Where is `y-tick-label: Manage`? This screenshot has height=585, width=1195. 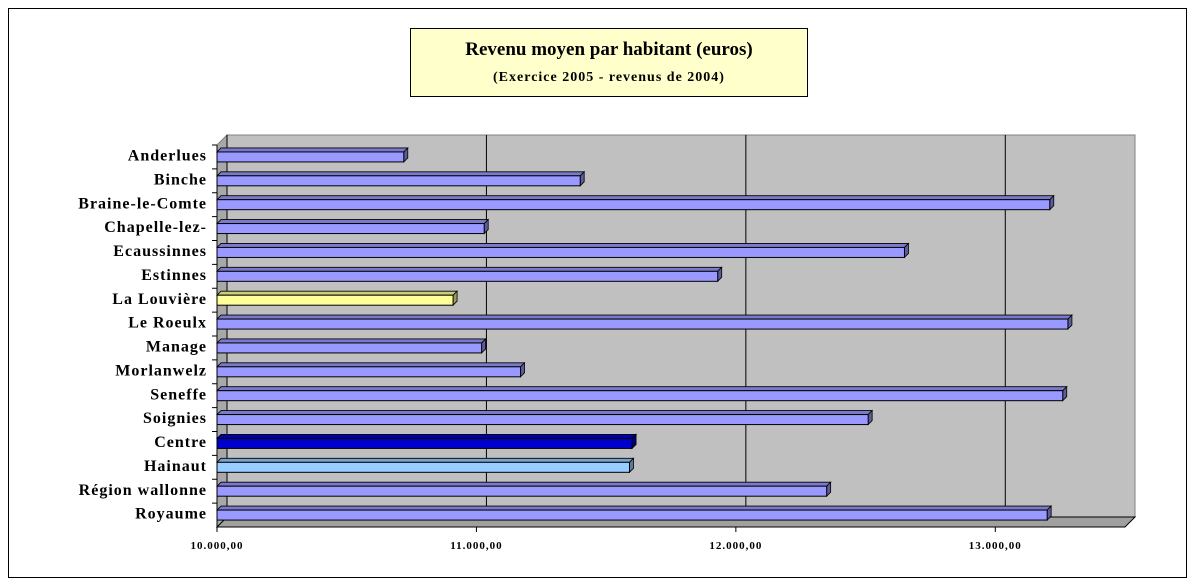 y-tick-label: Manage is located at coordinates (176, 347).